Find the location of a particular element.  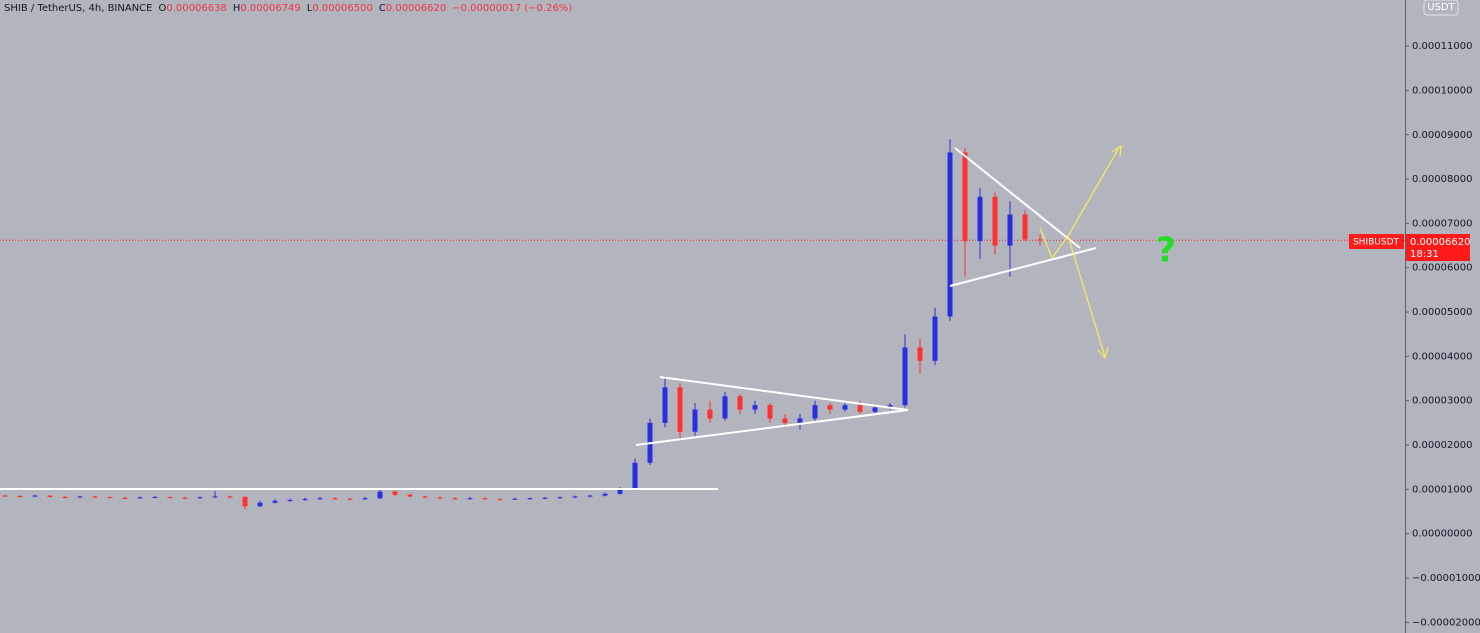

ohlc-value: 0.00006620 is located at coordinates (416, 8).